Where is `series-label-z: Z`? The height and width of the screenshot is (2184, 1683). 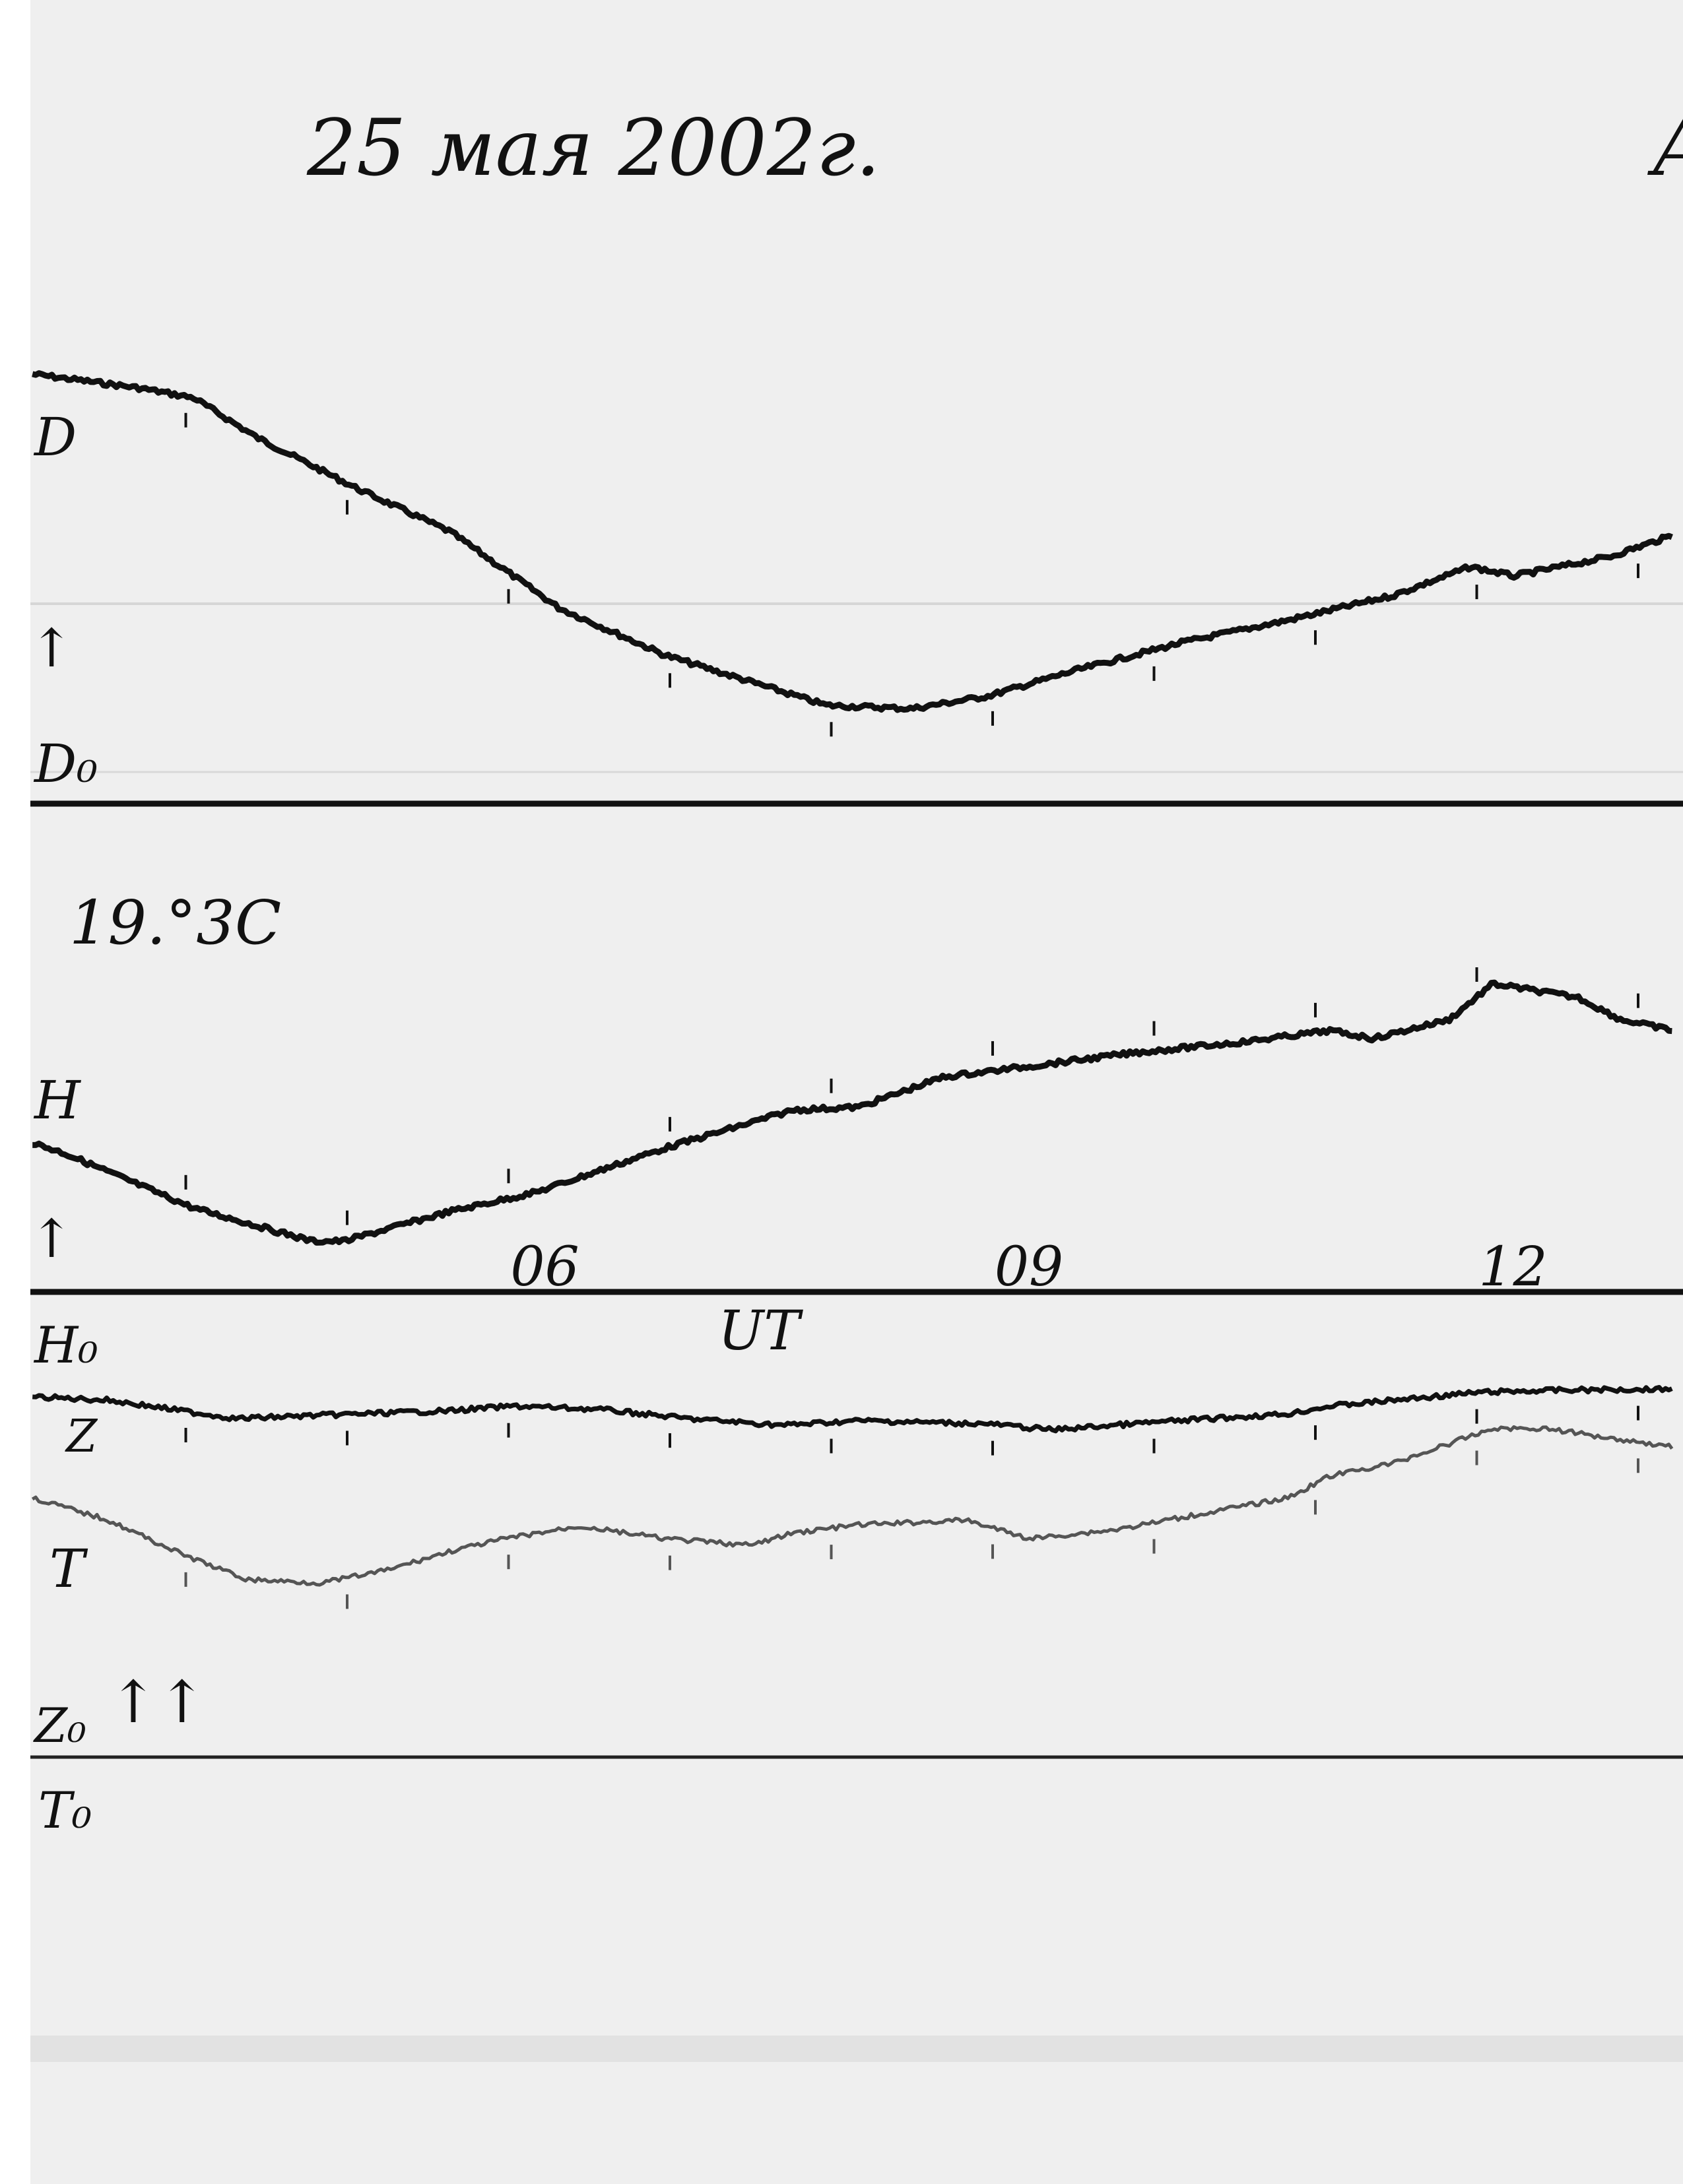
series-label-z: Z is located at coordinates (81, 1437).